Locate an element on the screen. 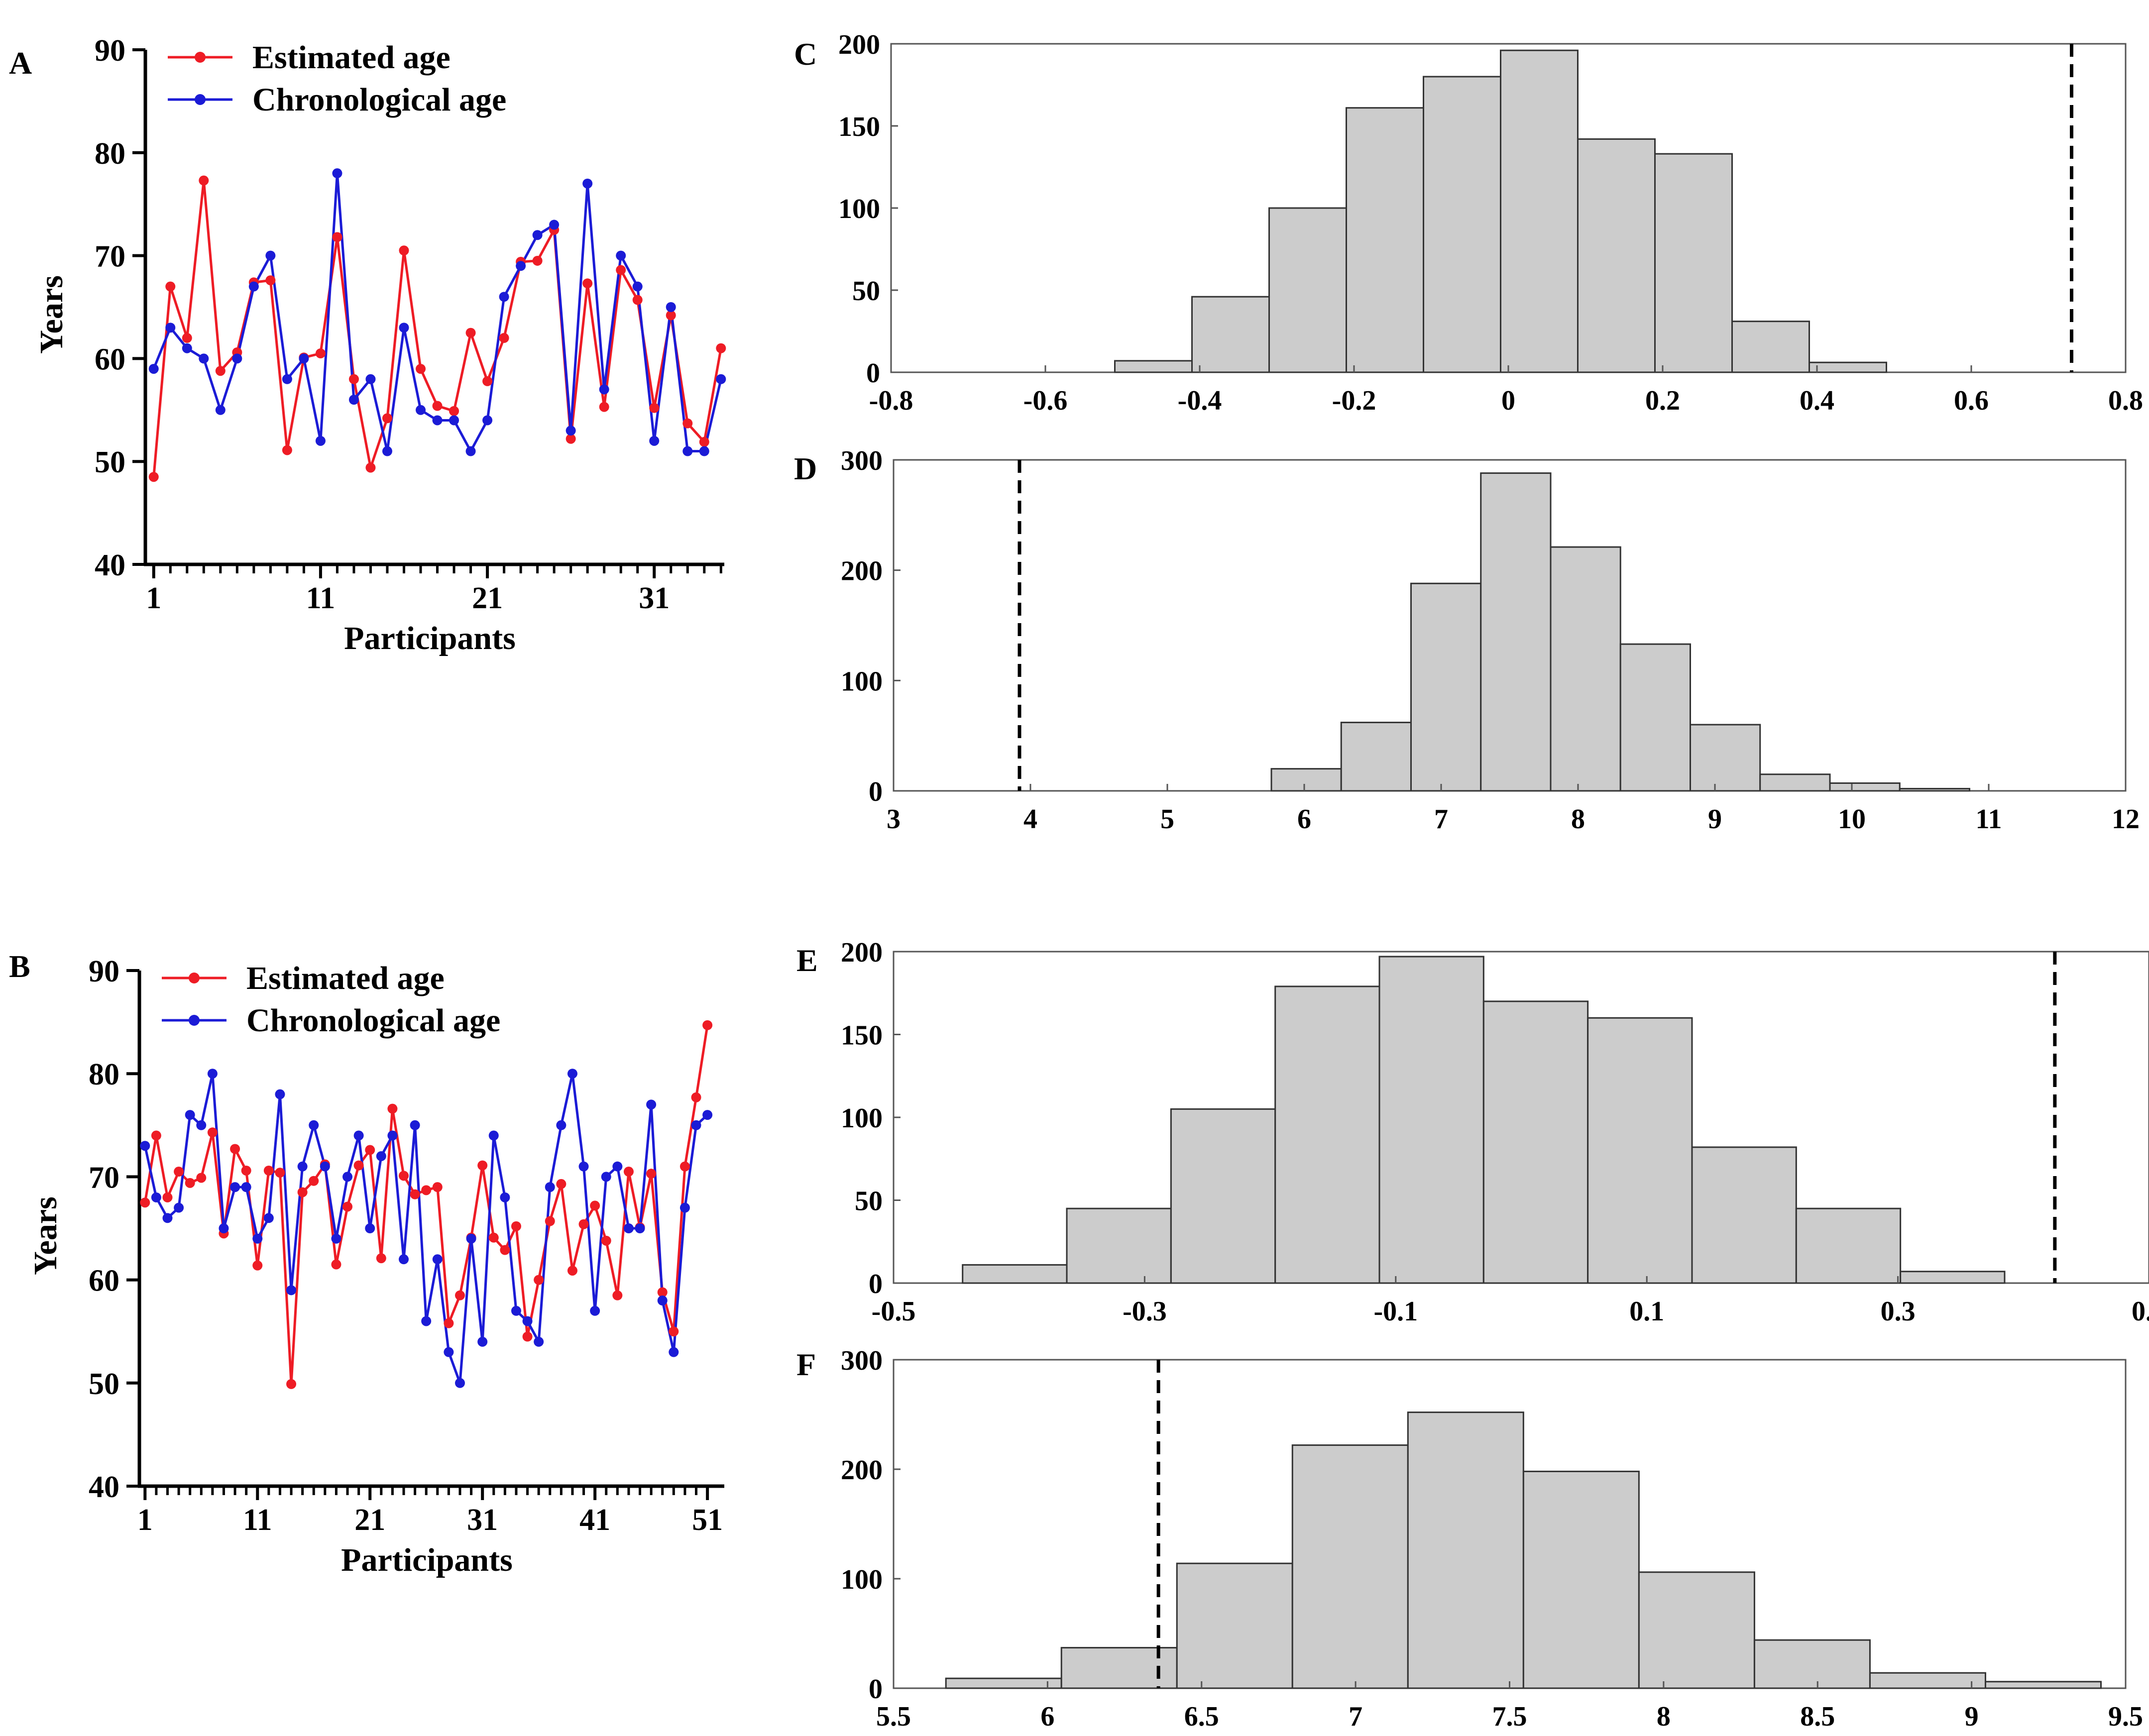 Image resolution: width=2149 pixels, height=1736 pixels. y-tick-label: 80 is located at coordinates (104, 1074).